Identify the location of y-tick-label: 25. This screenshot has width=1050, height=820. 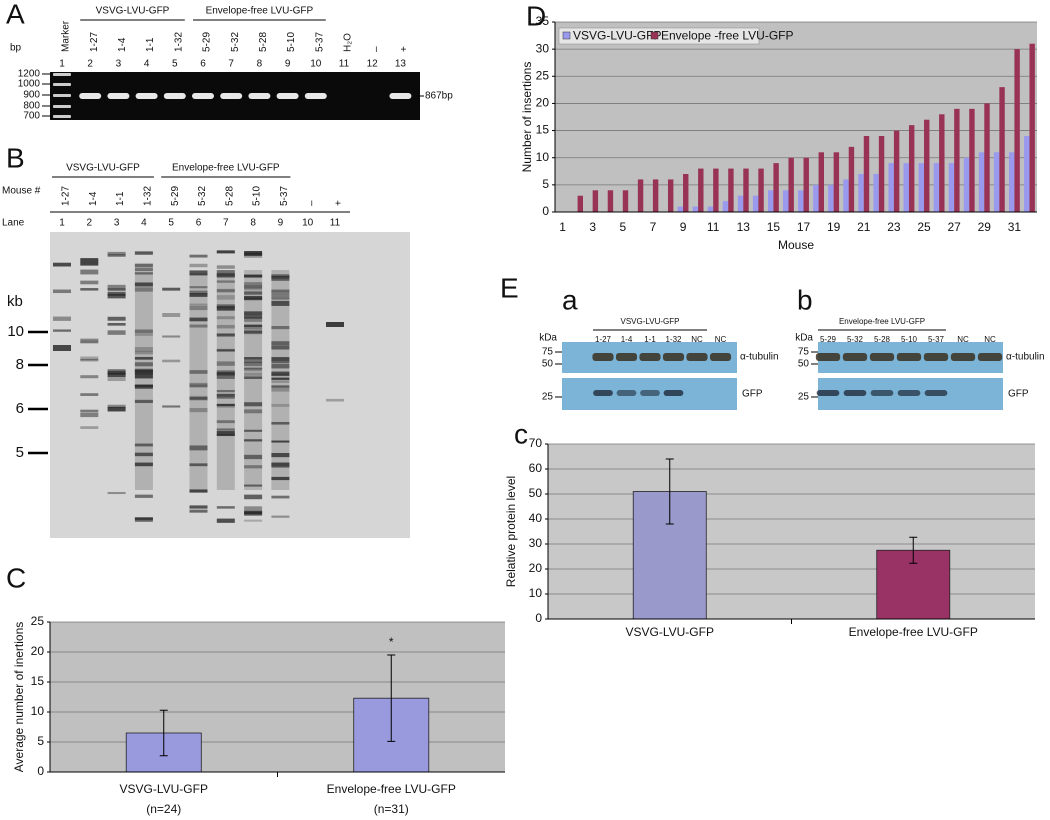
(38, 621).